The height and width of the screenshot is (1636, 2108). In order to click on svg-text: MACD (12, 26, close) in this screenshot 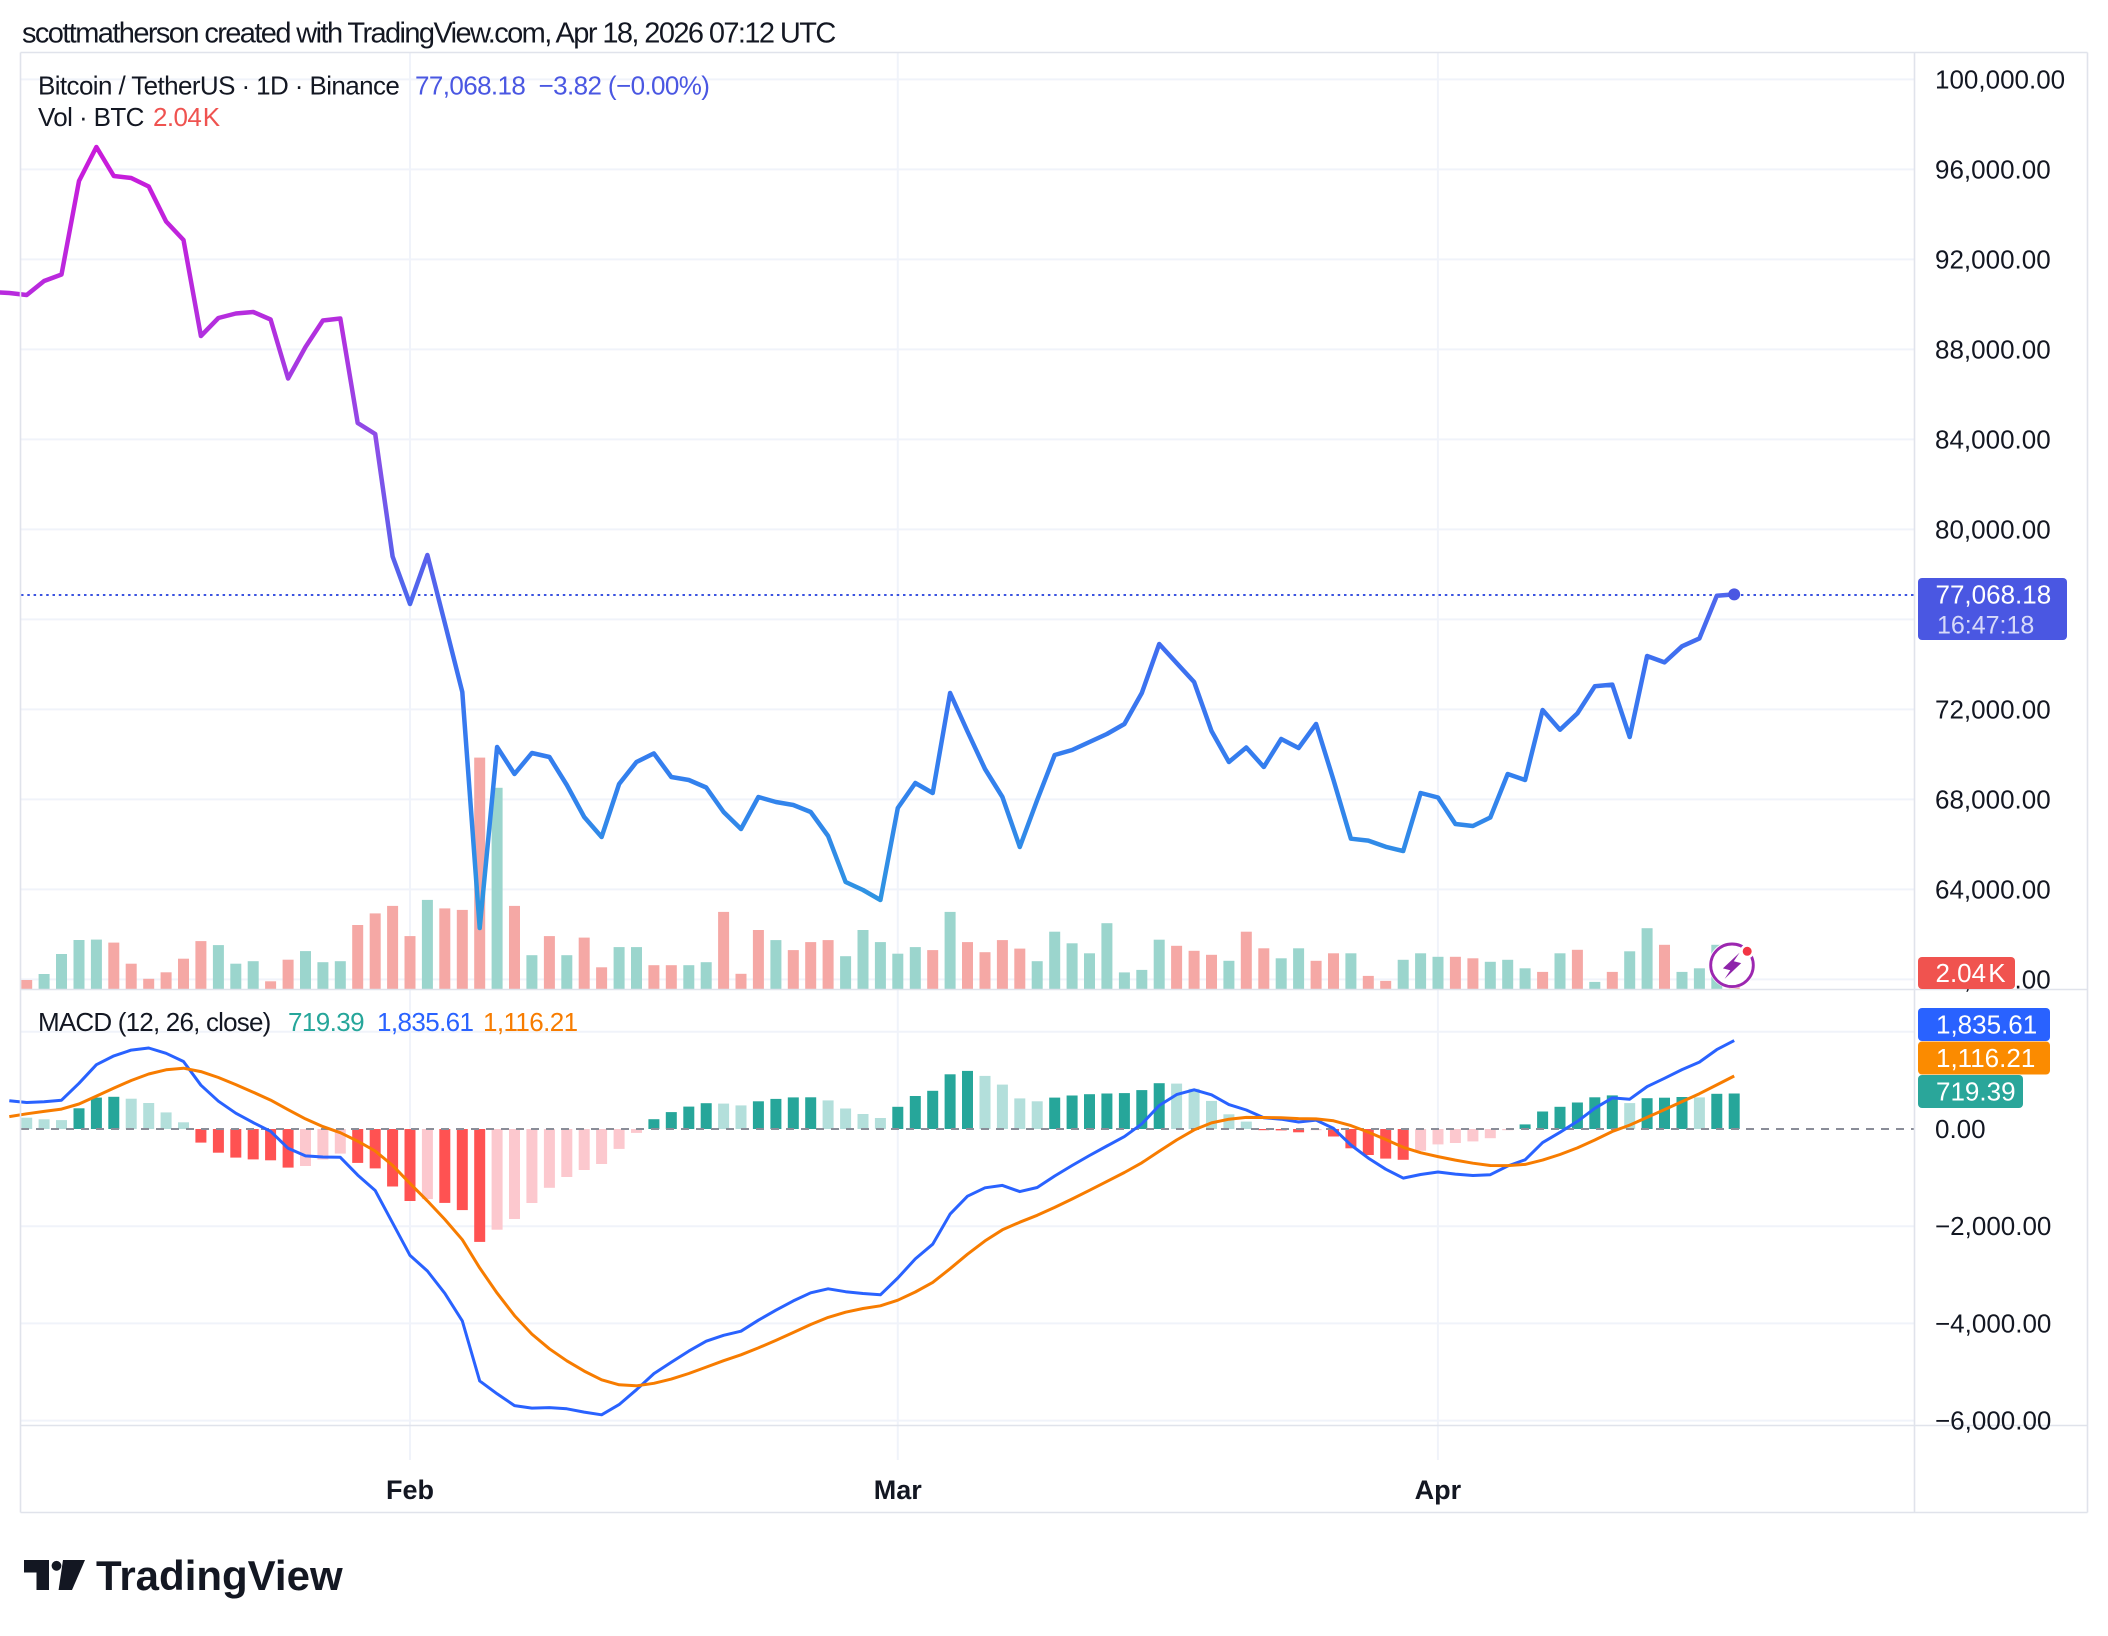, I will do `click(154, 1022)`.